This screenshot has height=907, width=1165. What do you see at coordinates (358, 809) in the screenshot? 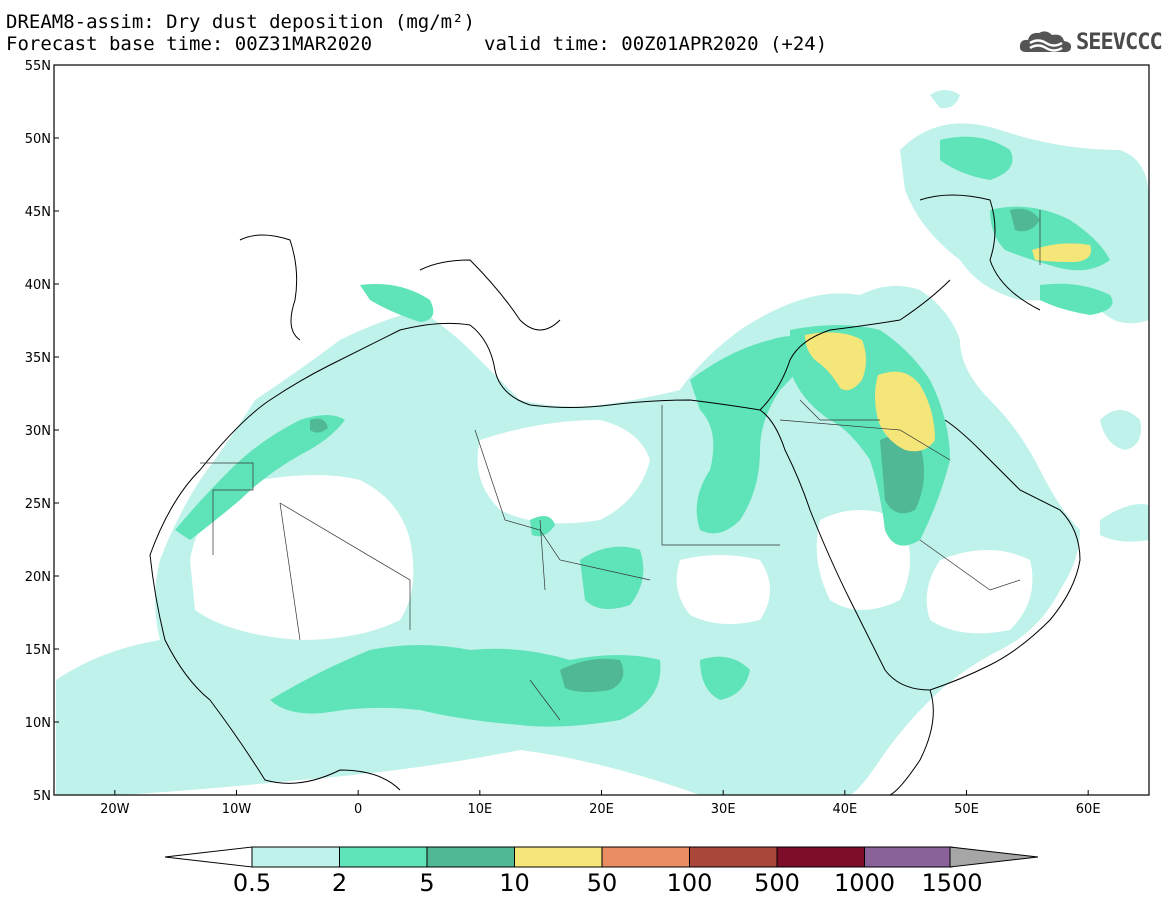
I see `lon-tick-label: 0` at bounding box center [358, 809].